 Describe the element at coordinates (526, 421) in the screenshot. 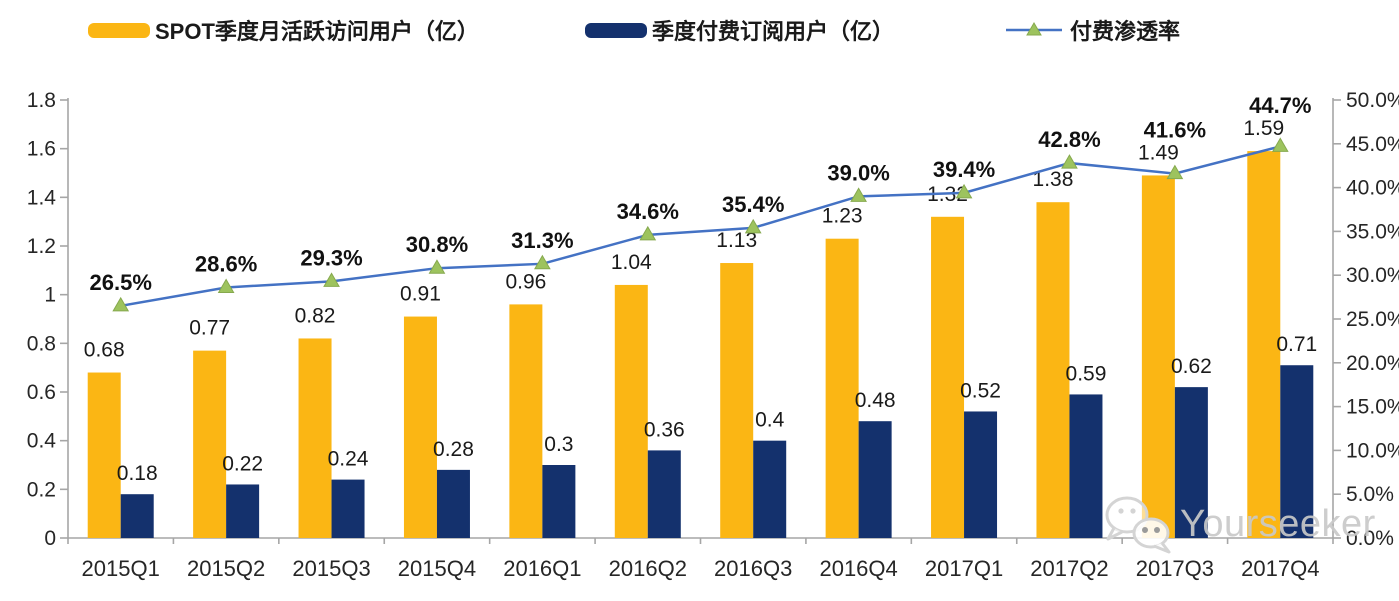

I see `bar-mau-2016Q1` at that location.